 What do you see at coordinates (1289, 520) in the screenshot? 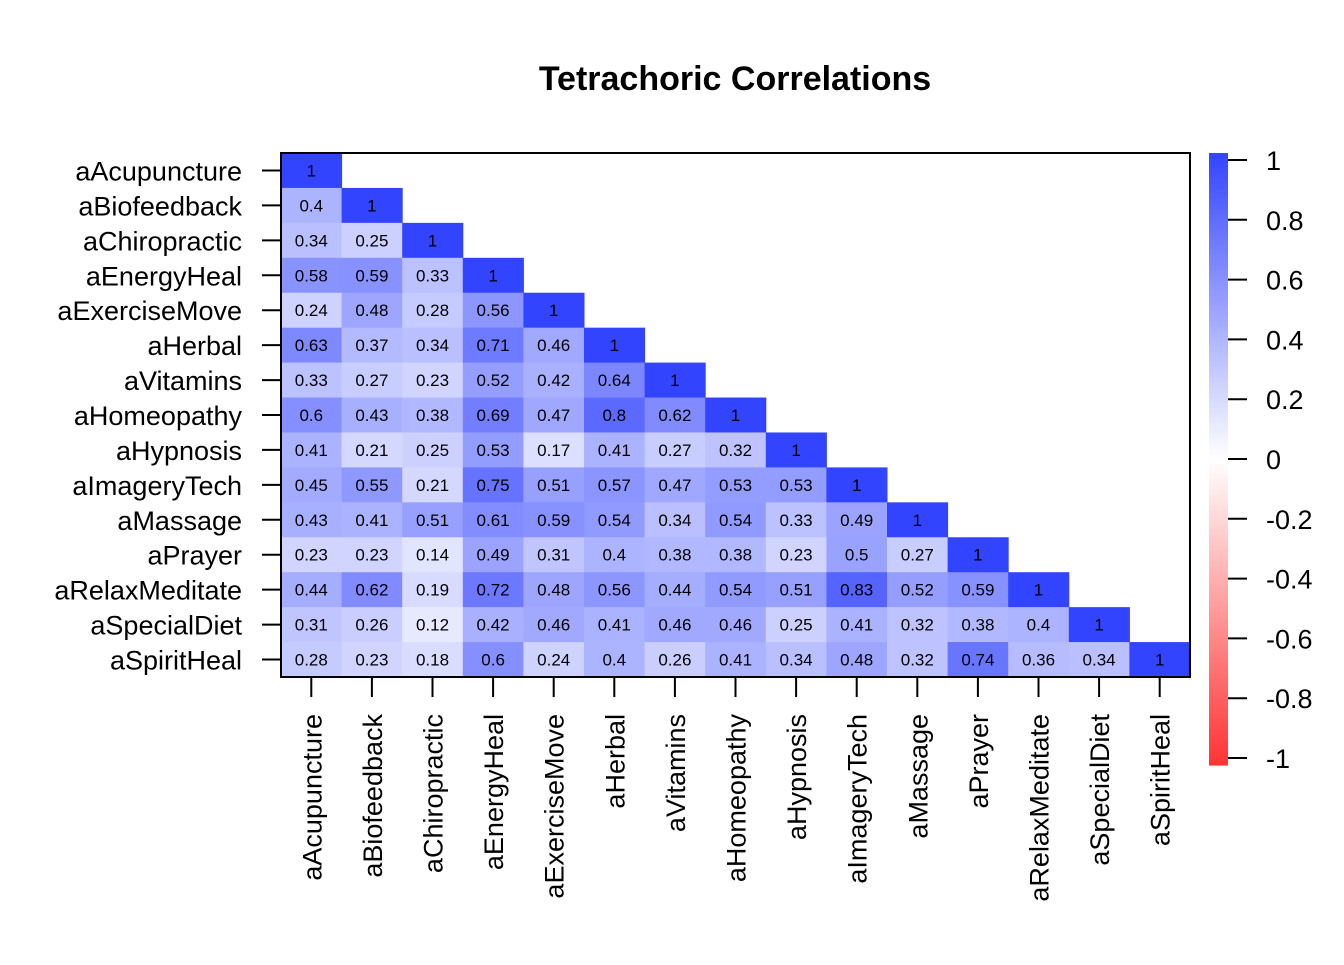
I see `legend-tick-label: -0.2` at bounding box center [1289, 520].